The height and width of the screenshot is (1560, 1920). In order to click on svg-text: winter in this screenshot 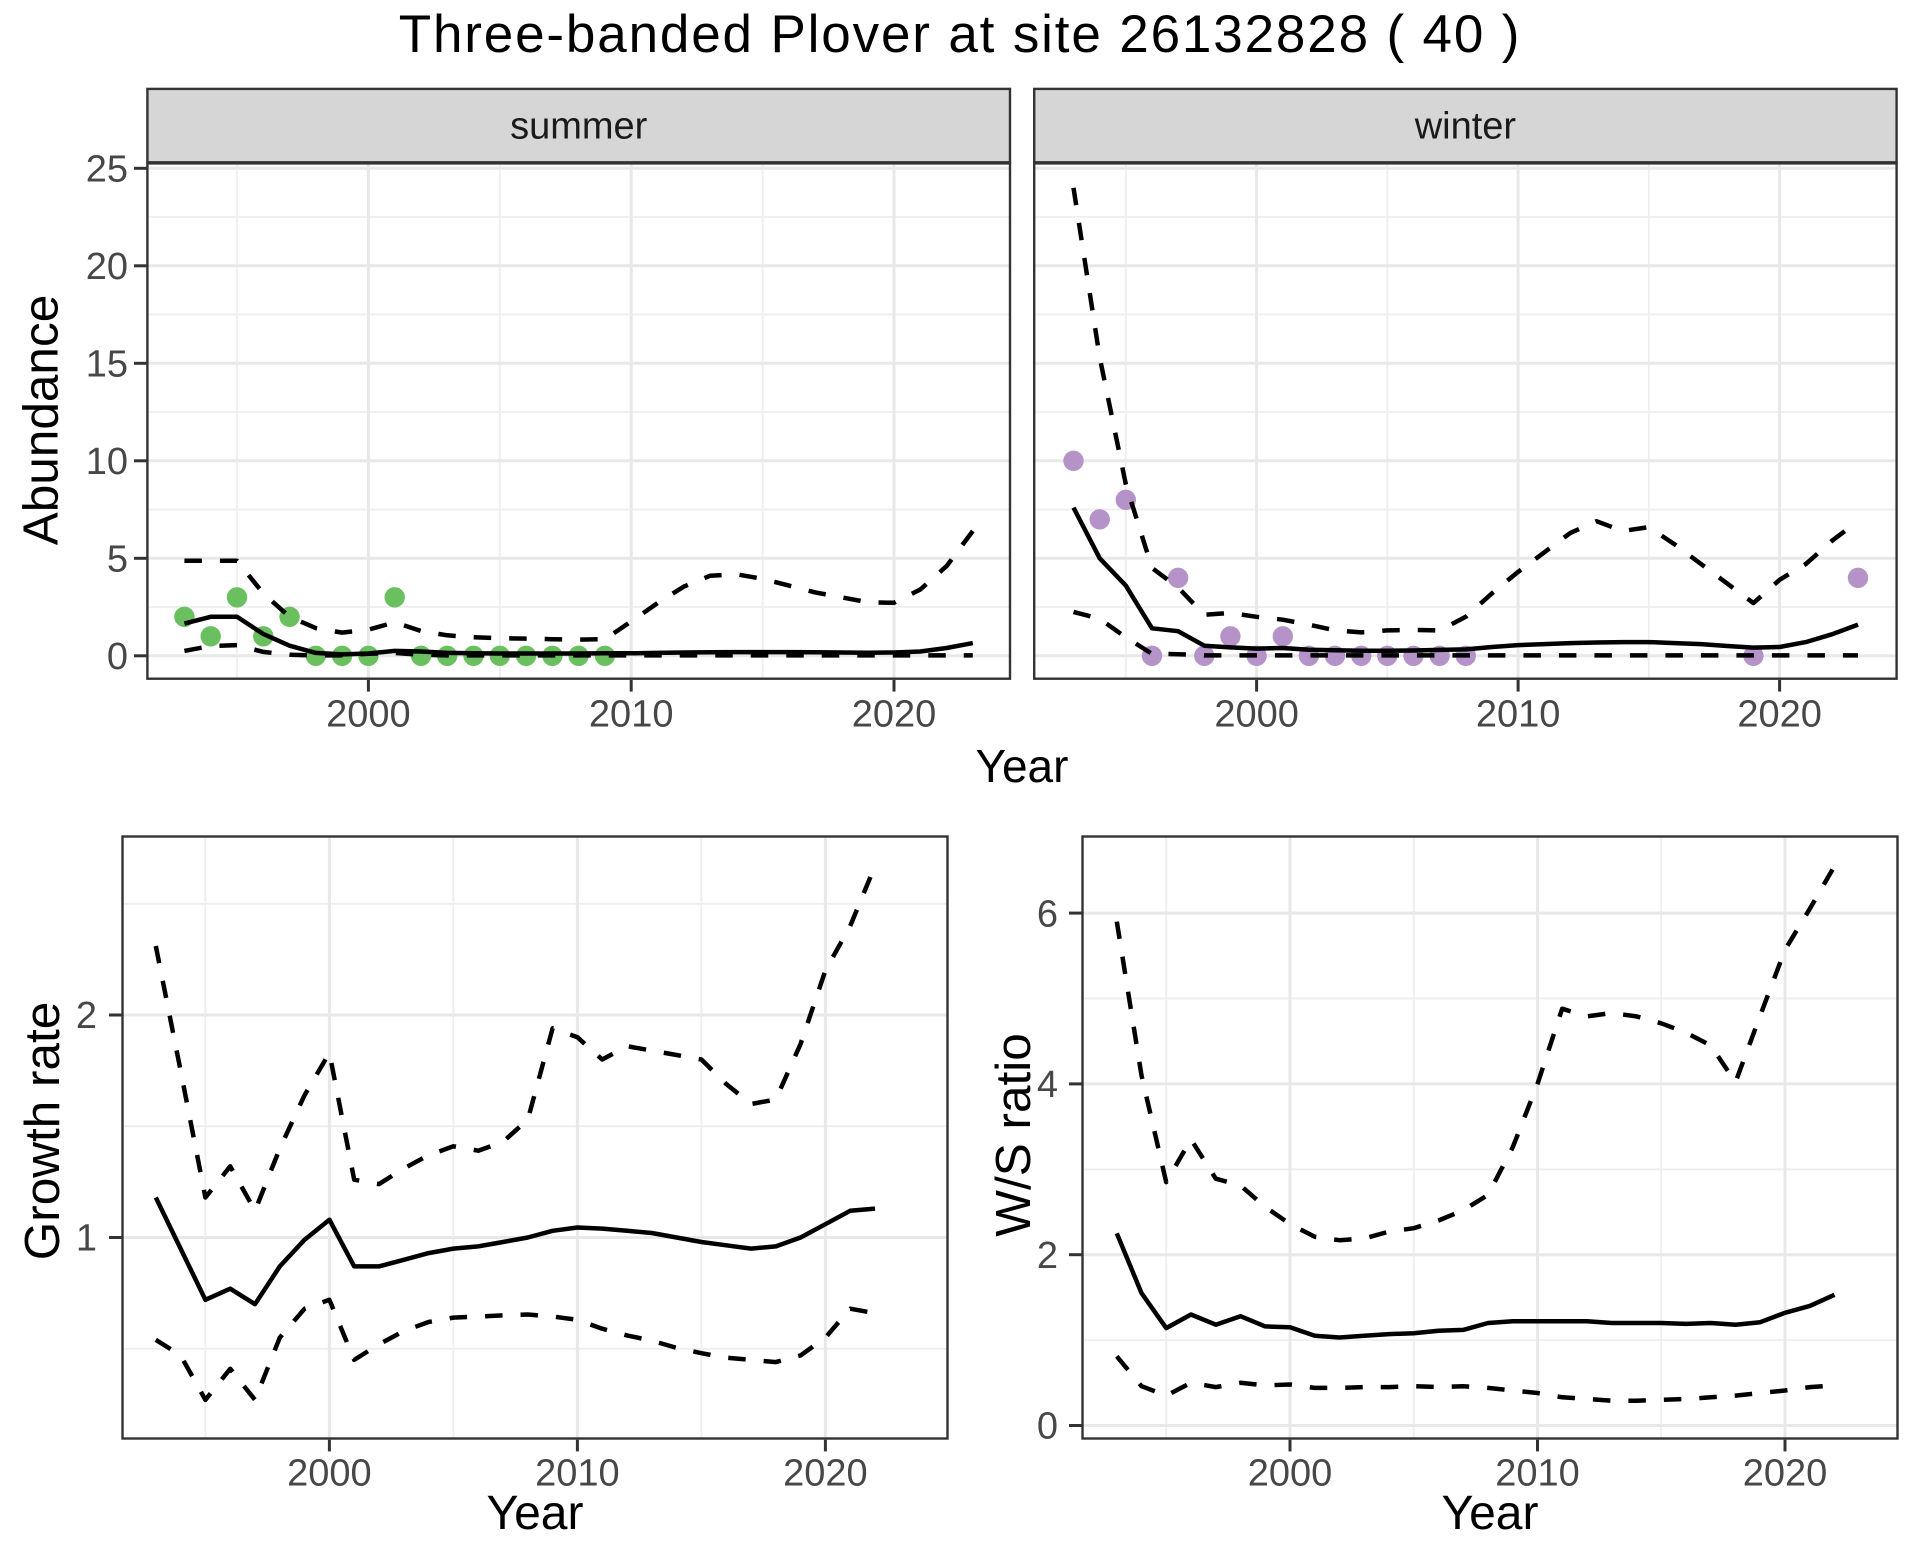, I will do `click(1465, 127)`.